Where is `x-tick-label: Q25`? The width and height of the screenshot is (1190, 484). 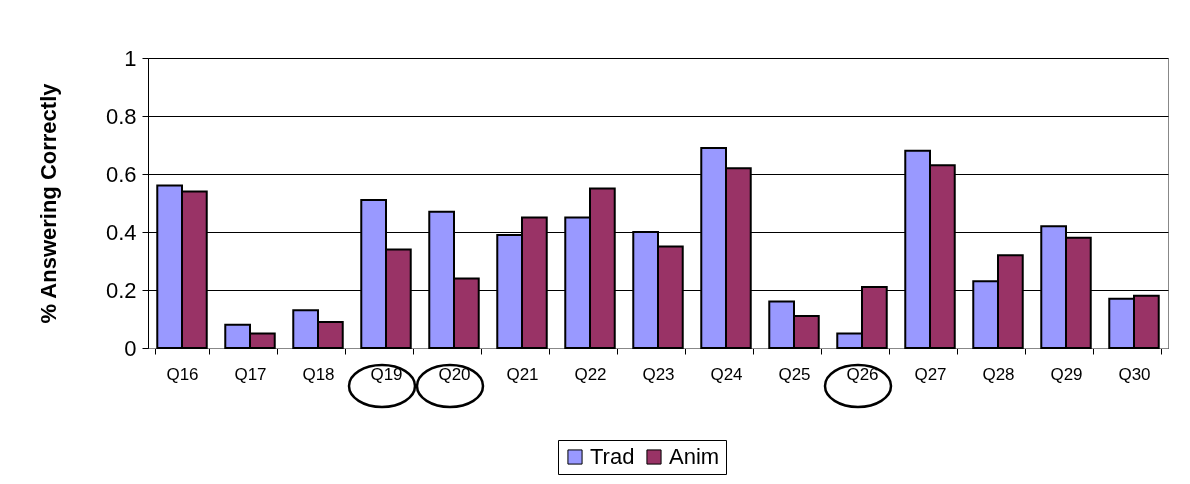
x-tick-label: Q25 is located at coordinates (794, 374).